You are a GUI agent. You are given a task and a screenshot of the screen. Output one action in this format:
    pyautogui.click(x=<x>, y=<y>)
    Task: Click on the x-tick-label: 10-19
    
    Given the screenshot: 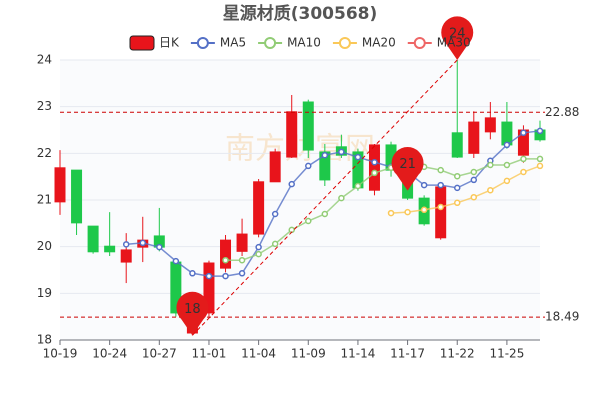 What is the action you would take?
    pyautogui.click(x=60, y=354)
    